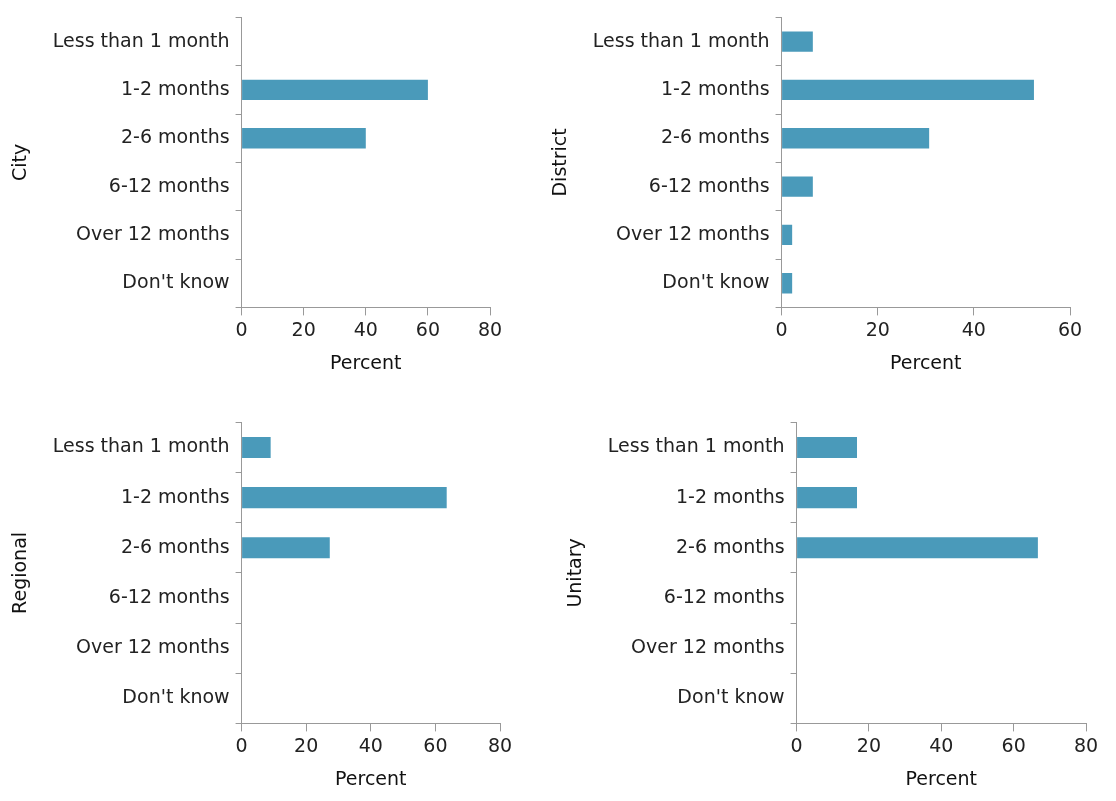  Describe the element at coordinates (19, 572) in the screenshot. I see `y-axis-title: Regional` at that location.